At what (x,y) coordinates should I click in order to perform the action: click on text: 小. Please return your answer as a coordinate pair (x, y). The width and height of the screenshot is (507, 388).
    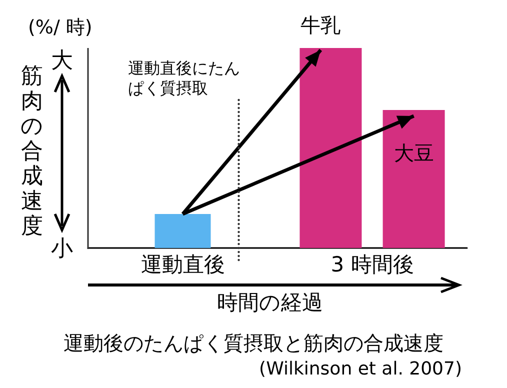
    Looking at the image, I should click on (62, 249).